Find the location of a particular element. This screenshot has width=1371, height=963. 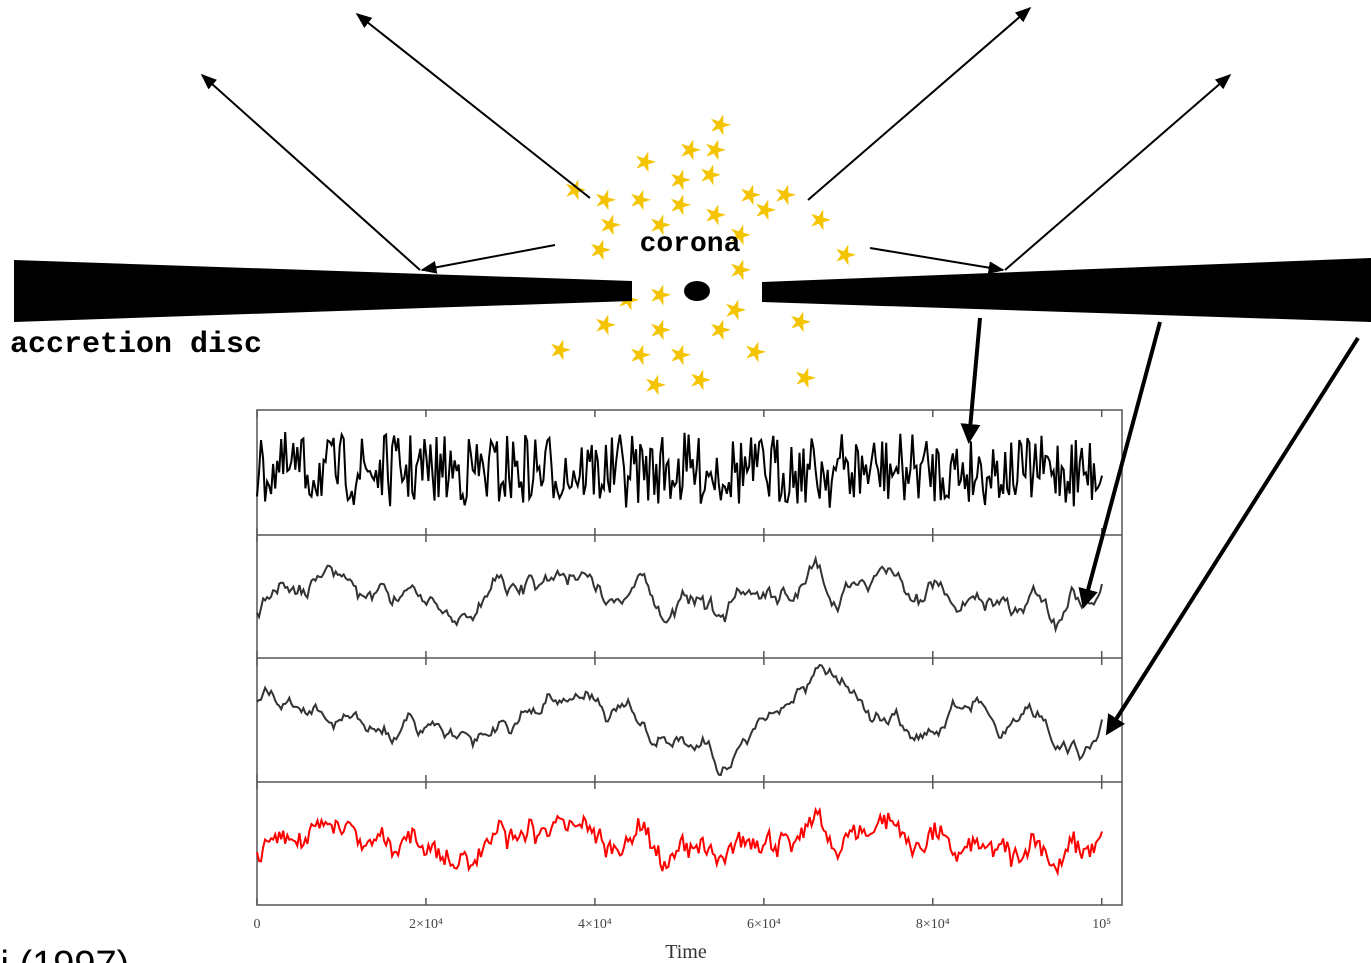

curve-sum is located at coordinates (679, 841).